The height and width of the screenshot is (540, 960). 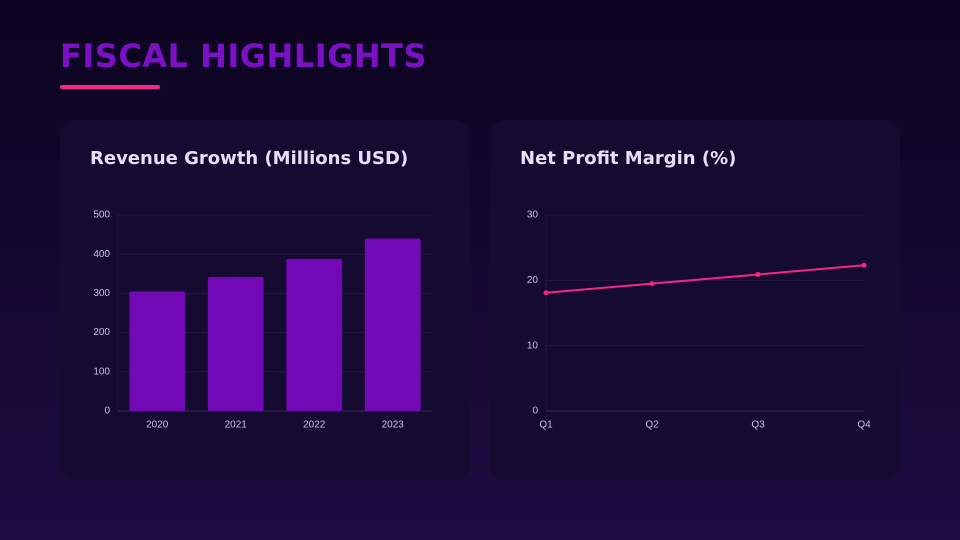 I want to click on y-tick-label: 200, so click(x=101, y=332).